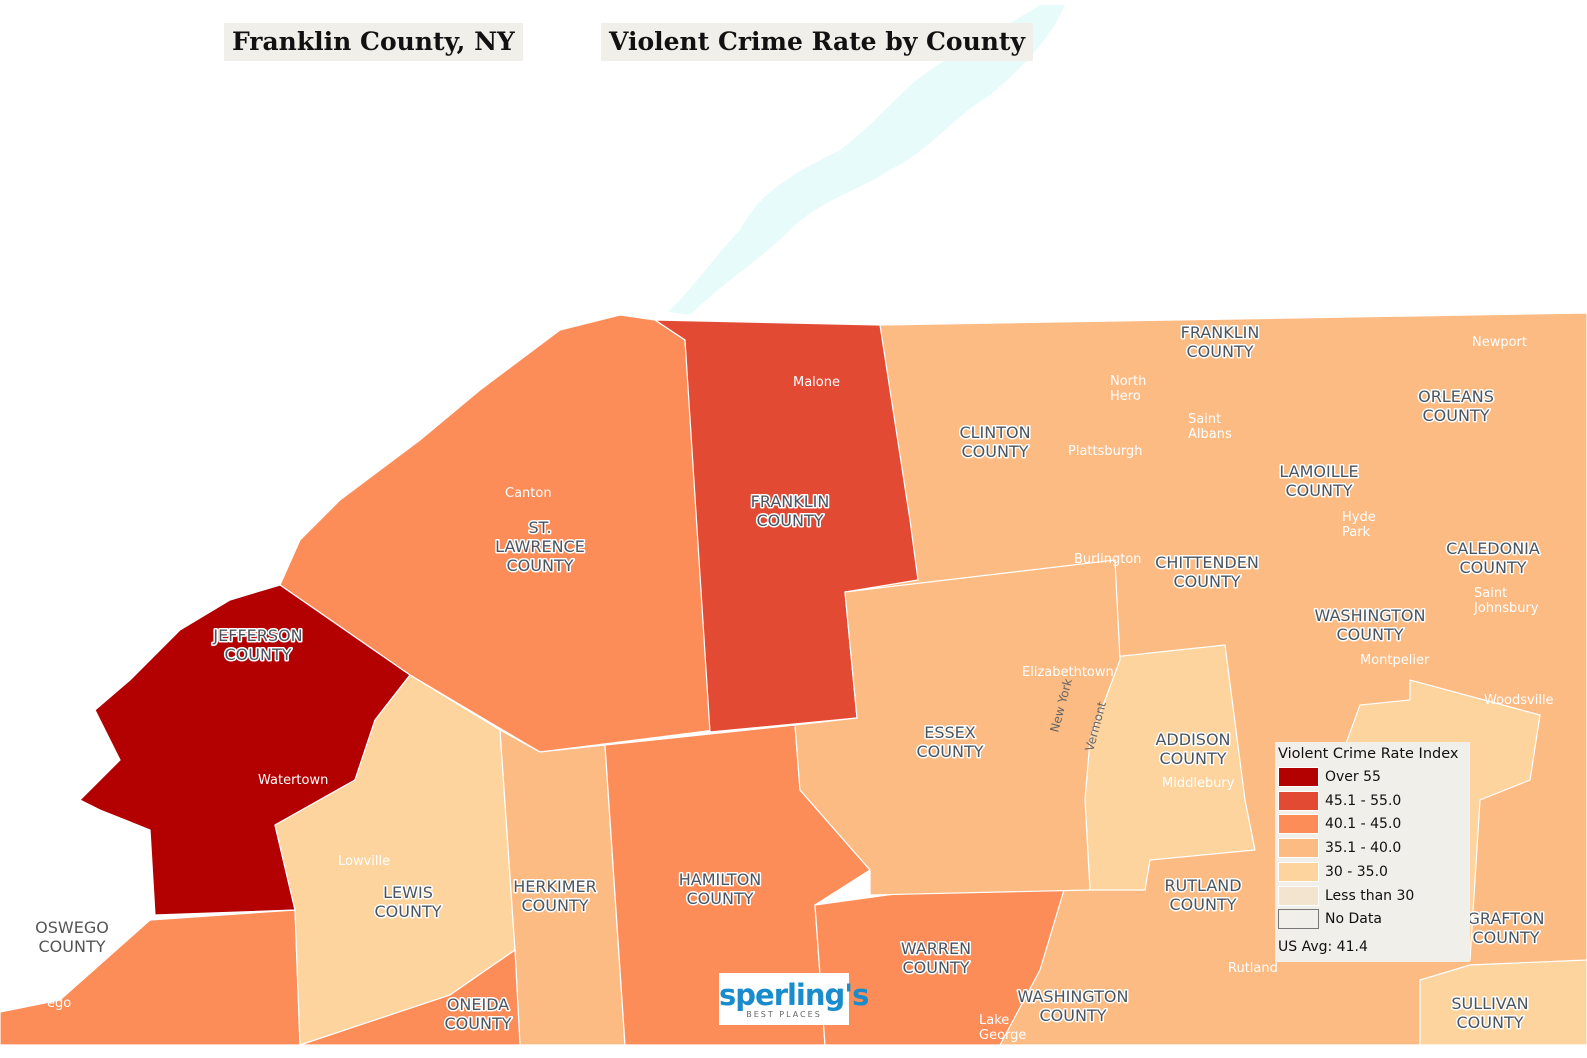 This screenshot has height=1058, width=1587. Describe the element at coordinates (555, 896) in the screenshot. I see `county-label: HERKIMER COUNTY` at that location.